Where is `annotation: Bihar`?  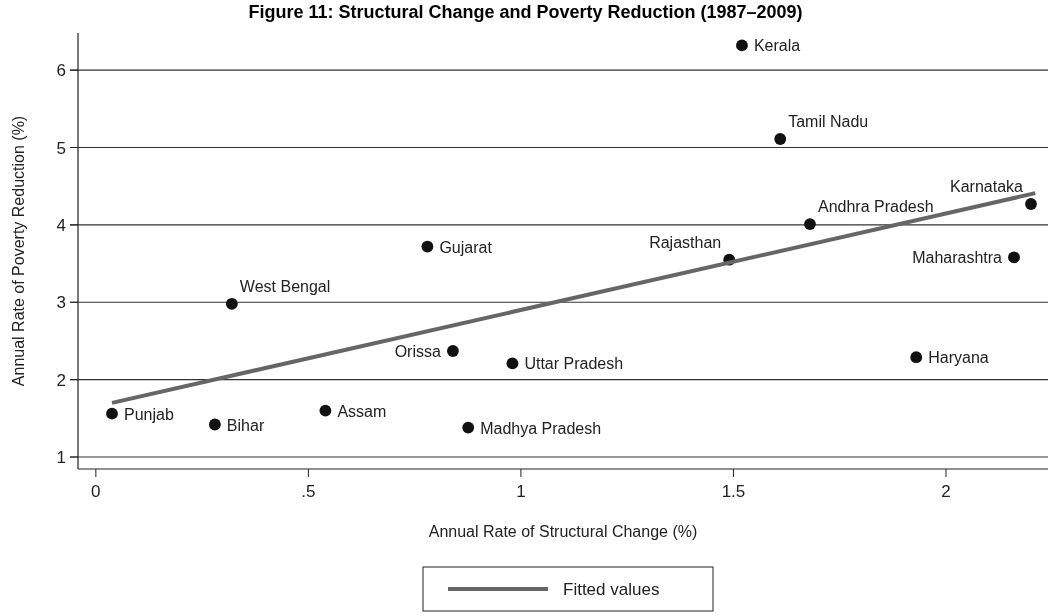 annotation: Bihar is located at coordinates (245, 425).